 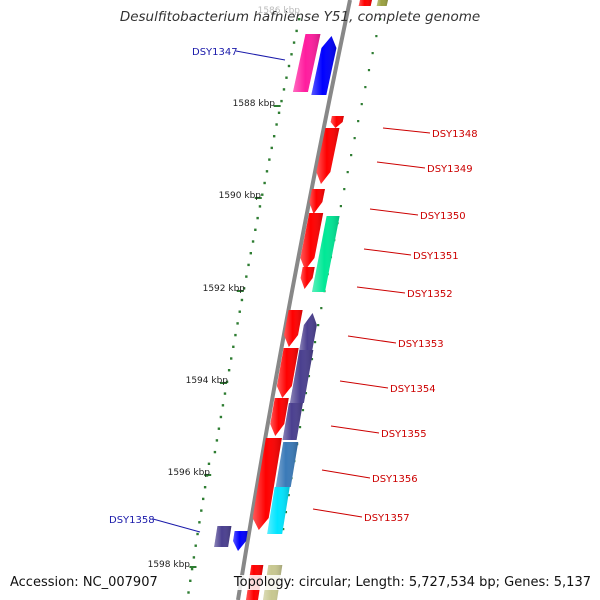 I want to click on gene-label-dsy1357: DSY1357, so click(x=387, y=518).